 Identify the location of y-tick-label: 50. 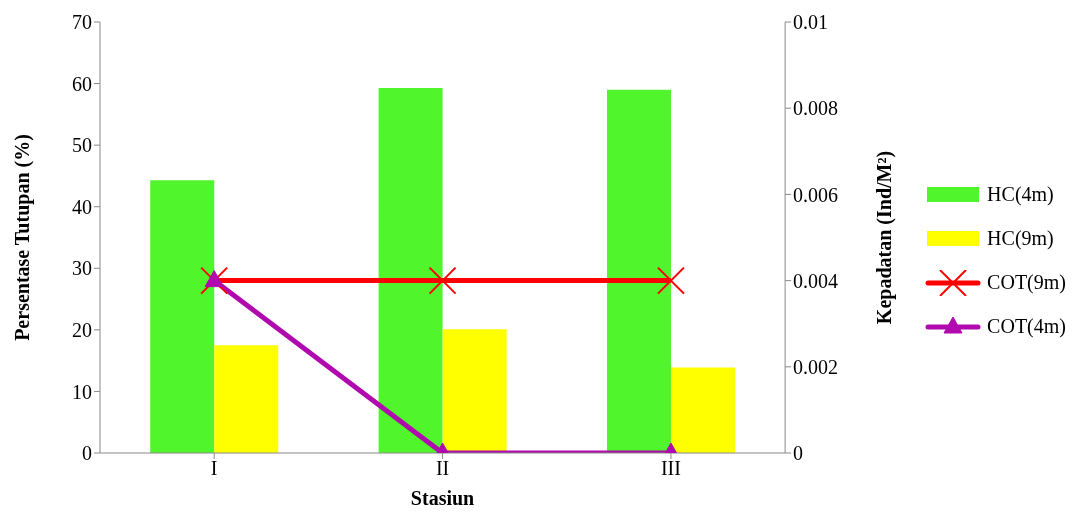
(82, 145).